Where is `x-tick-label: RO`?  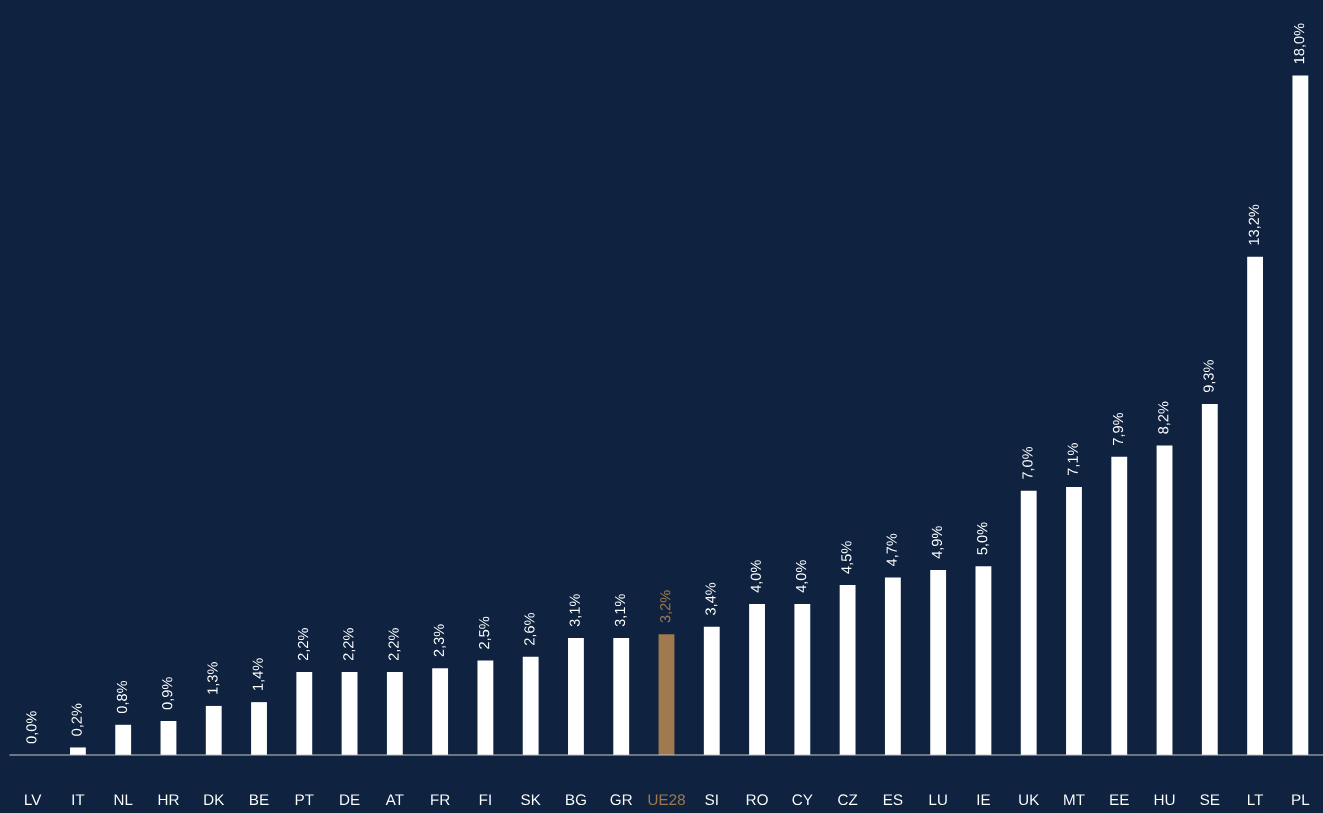 x-tick-label: RO is located at coordinates (757, 800).